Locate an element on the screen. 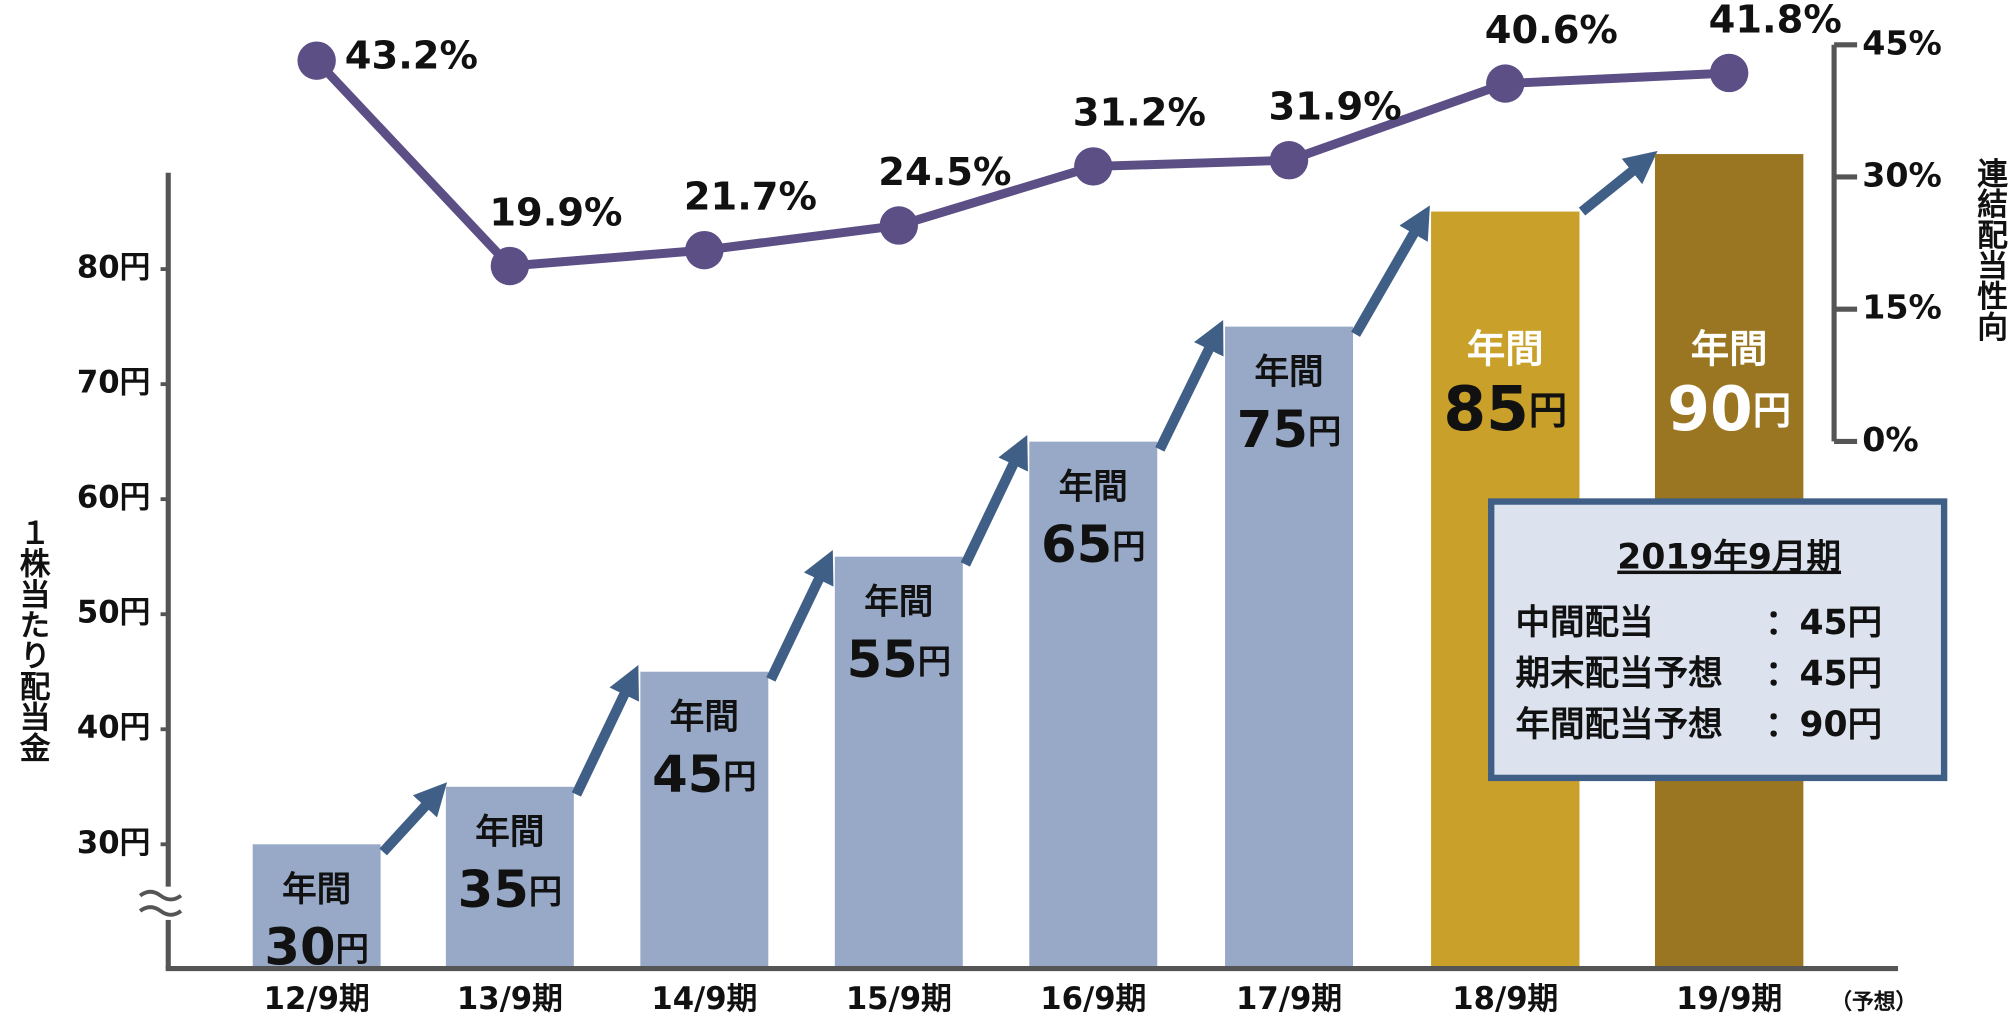  x-tick-label: 13/9期 is located at coordinates (510, 999).